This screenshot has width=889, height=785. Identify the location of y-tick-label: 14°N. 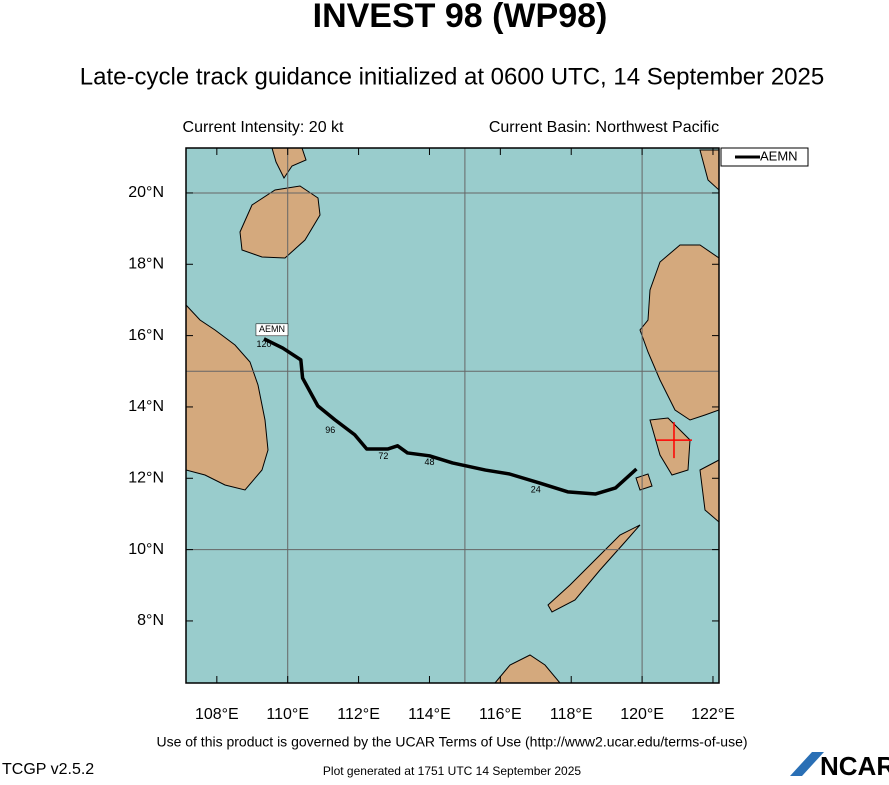
(146, 406).